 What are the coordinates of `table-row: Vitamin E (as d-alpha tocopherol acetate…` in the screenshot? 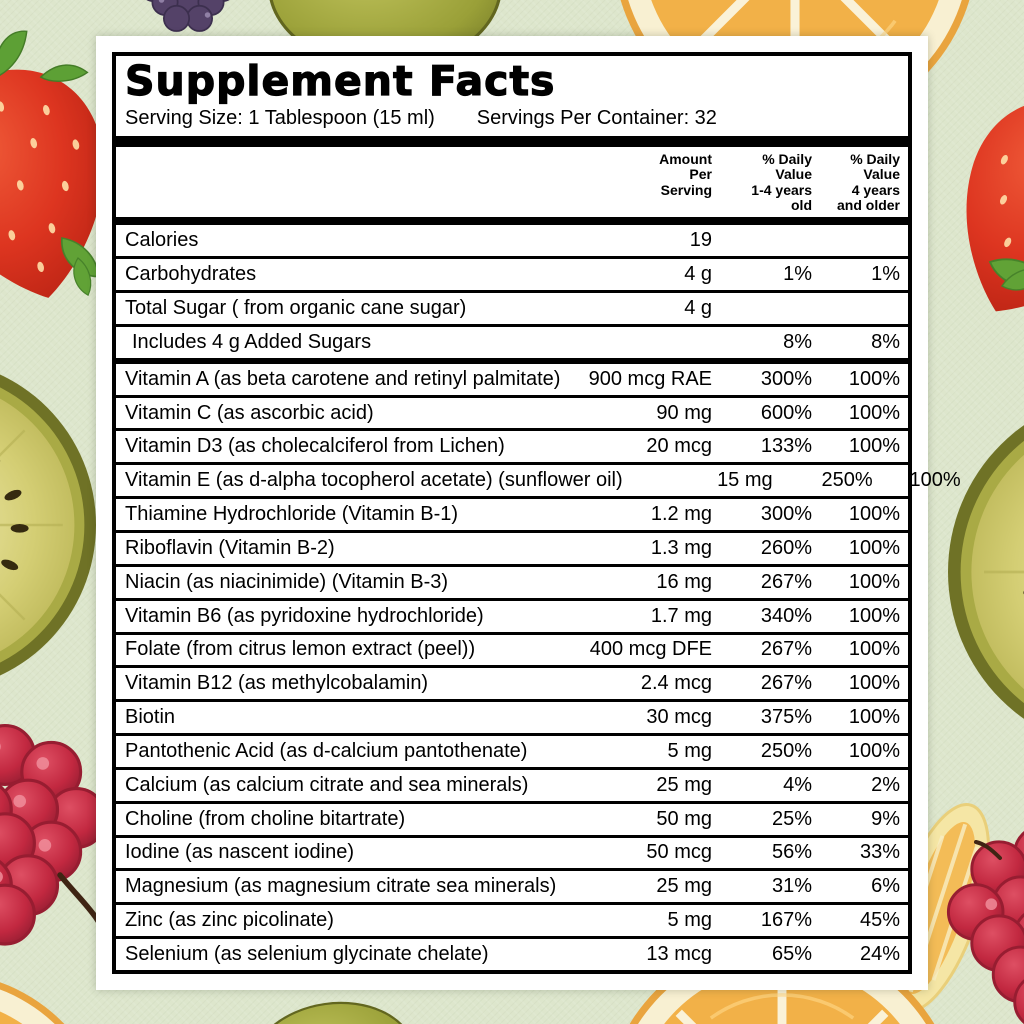 It's located at (538, 482).